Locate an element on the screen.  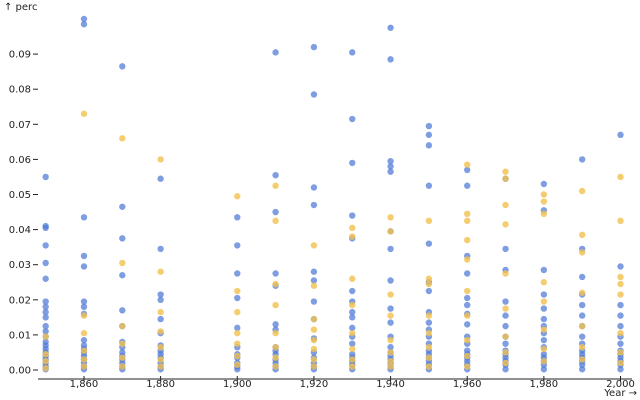
y-tick-label: 0.09 is located at coordinates (20, 55).